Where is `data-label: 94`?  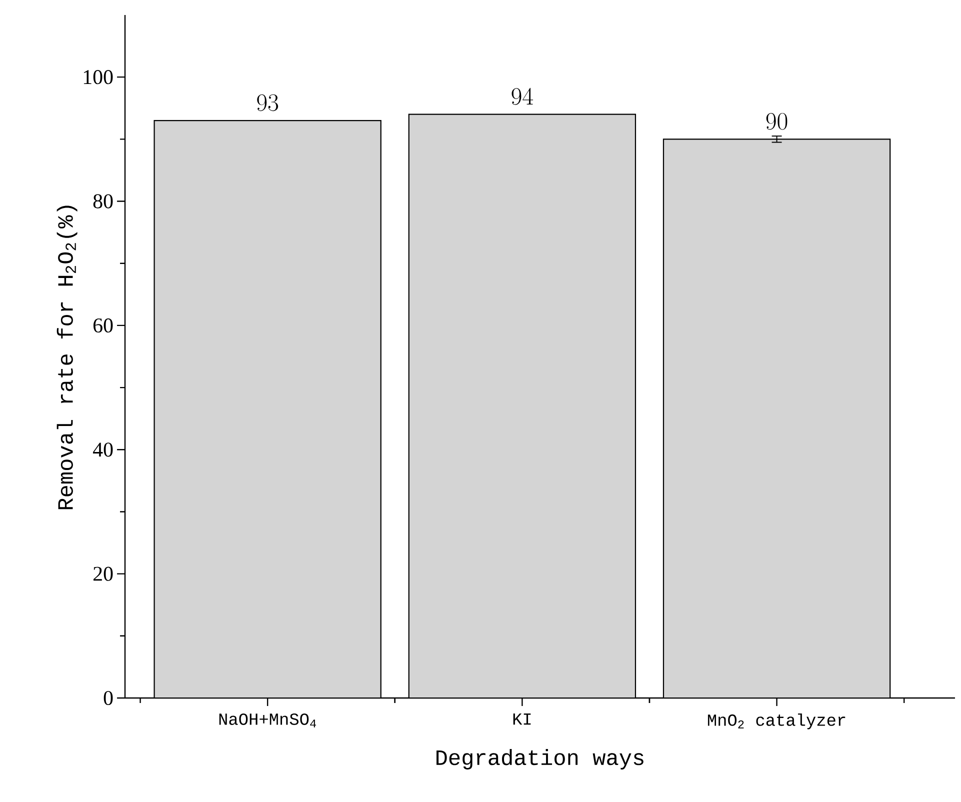 data-label: 94 is located at coordinates (523, 96).